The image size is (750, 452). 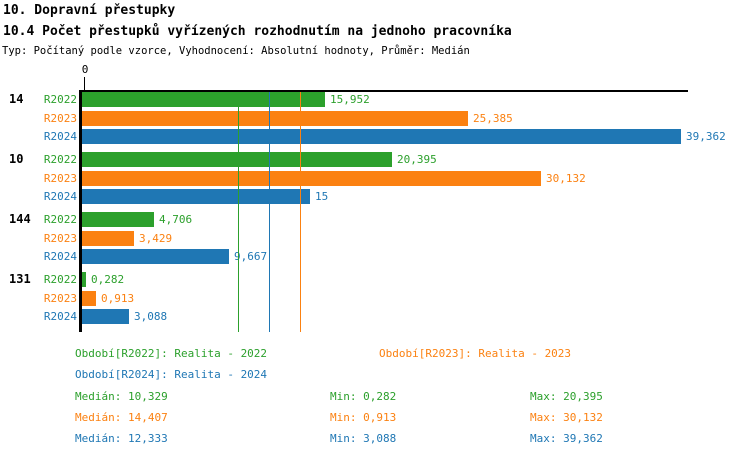 I want to click on x-axis-zero-tick, so click(x=84, y=83).